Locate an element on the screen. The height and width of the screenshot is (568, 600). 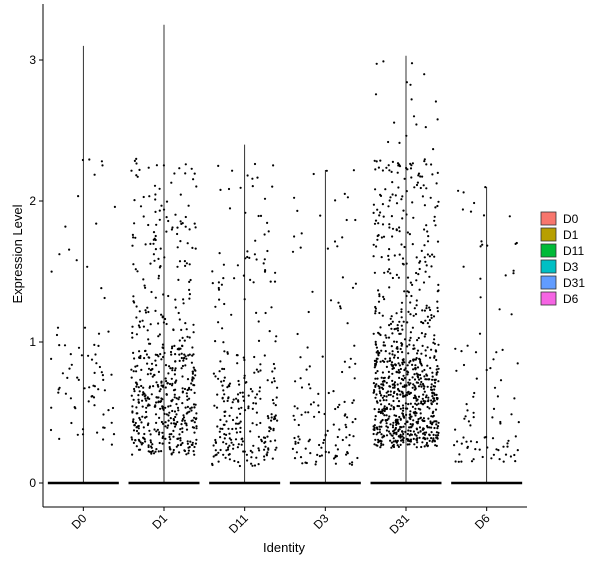
x-axis-title: Identity is located at coordinates (284, 547).